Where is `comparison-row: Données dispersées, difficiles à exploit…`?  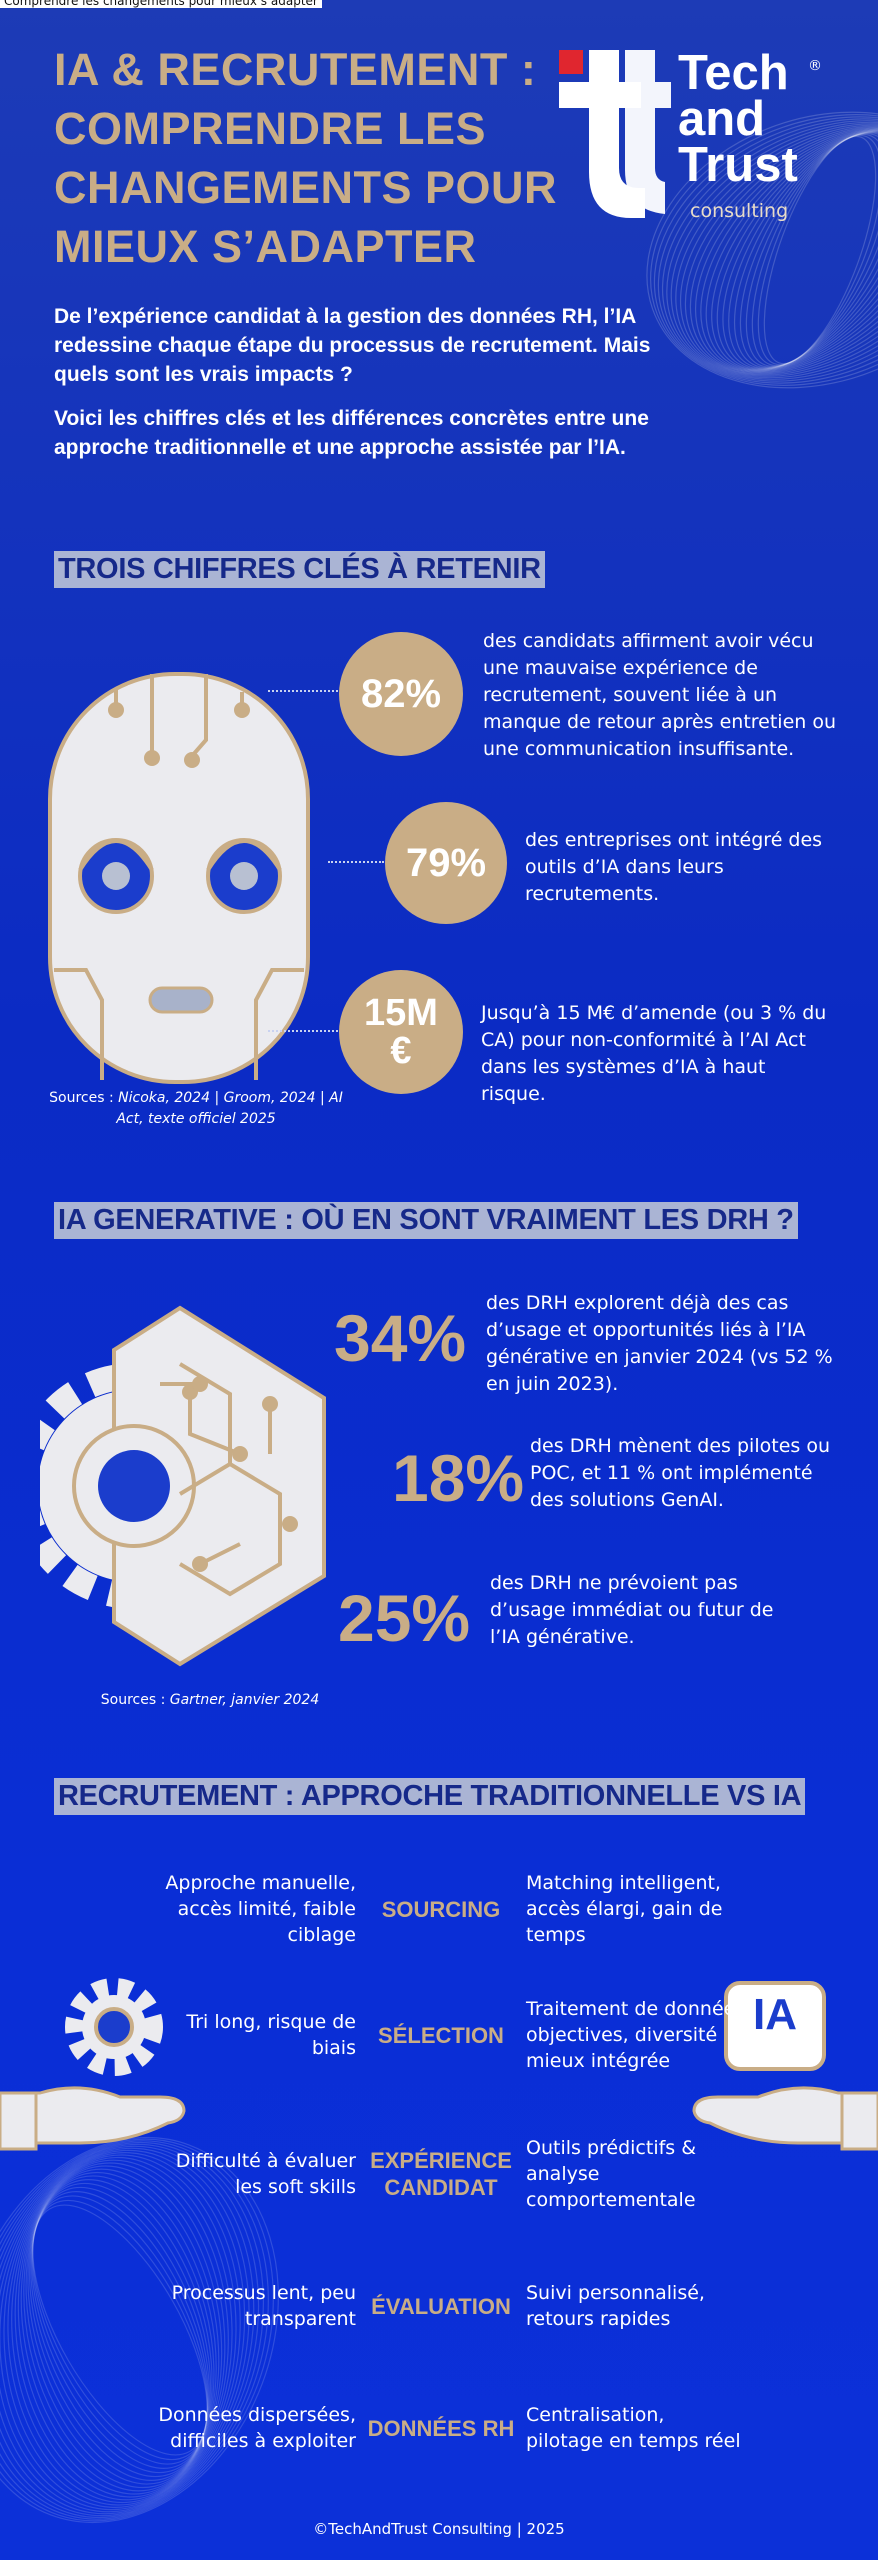 comparison-row: Données dispersées, difficiles à exploit… is located at coordinates (450, 2428).